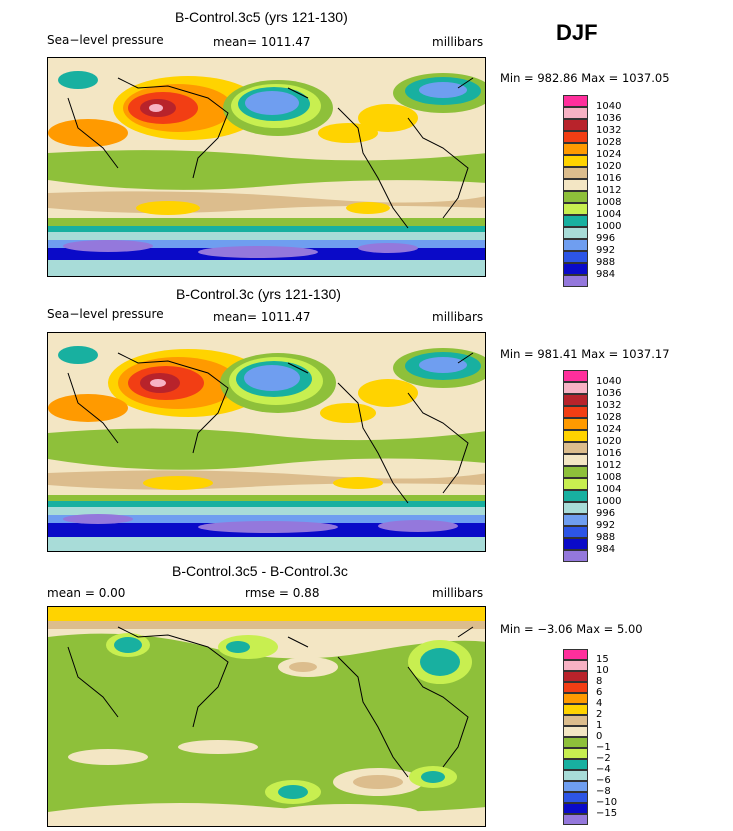 The width and height of the screenshot is (733, 831). Describe the element at coordinates (258, 294) in the screenshot. I see `panel2-title: B-Control.3c (yrs 121-130)` at that location.